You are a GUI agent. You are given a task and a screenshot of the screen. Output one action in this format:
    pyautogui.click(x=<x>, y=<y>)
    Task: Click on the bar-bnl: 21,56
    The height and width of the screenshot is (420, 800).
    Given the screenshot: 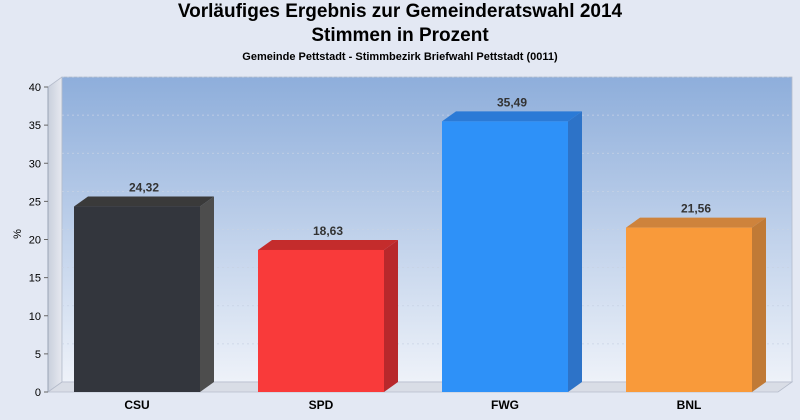 What is the action you would take?
    pyautogui.click(x=696, y=297)
    